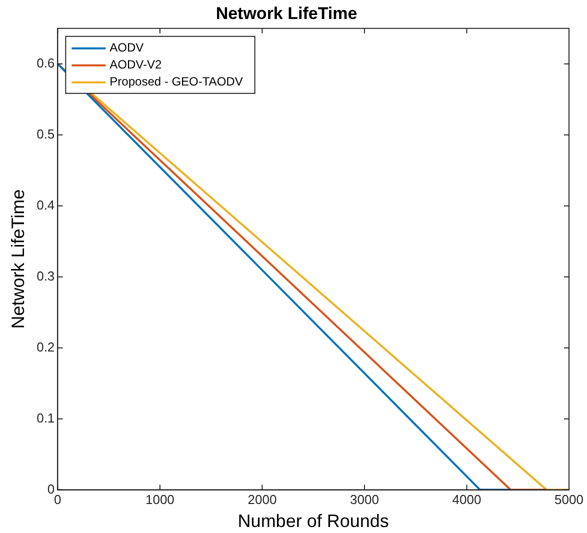  I want to click on x-axis-title: Number of Rounds, so click(313, 521).